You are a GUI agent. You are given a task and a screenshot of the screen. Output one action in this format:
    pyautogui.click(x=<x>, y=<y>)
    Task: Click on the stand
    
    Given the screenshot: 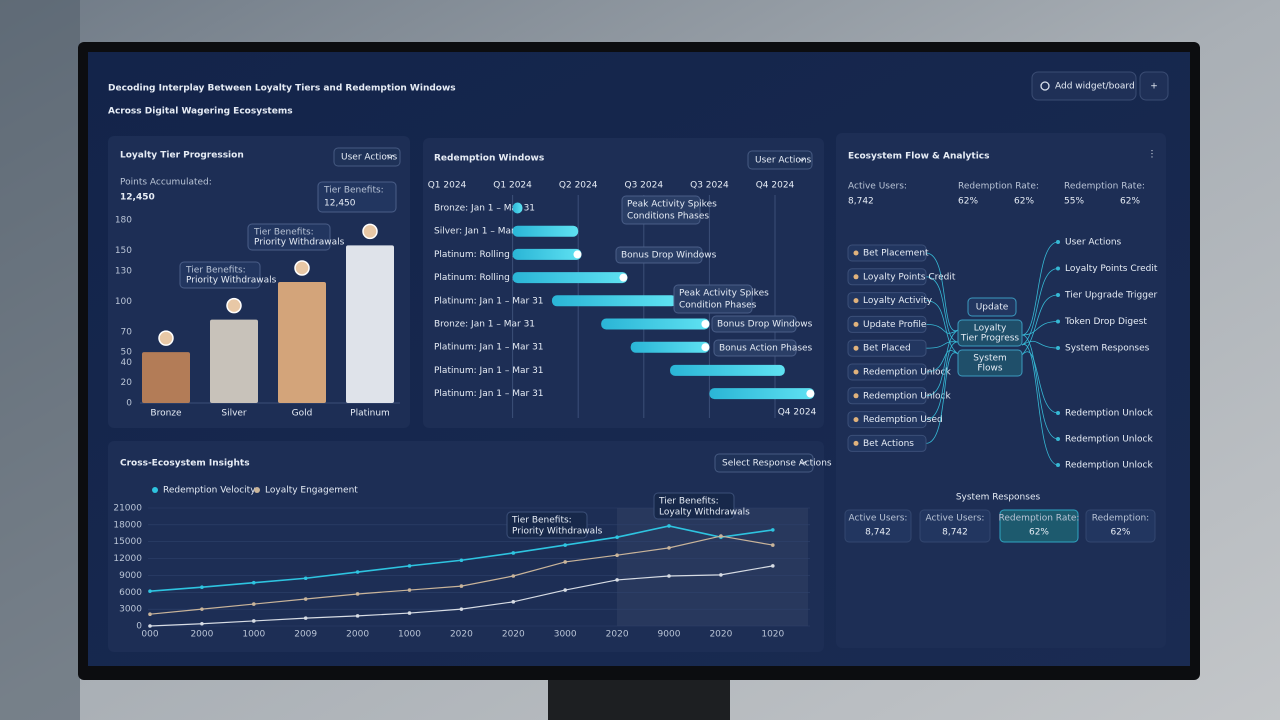 What is the action you would take?
    pyautogui.click(x=639, y=698)
    